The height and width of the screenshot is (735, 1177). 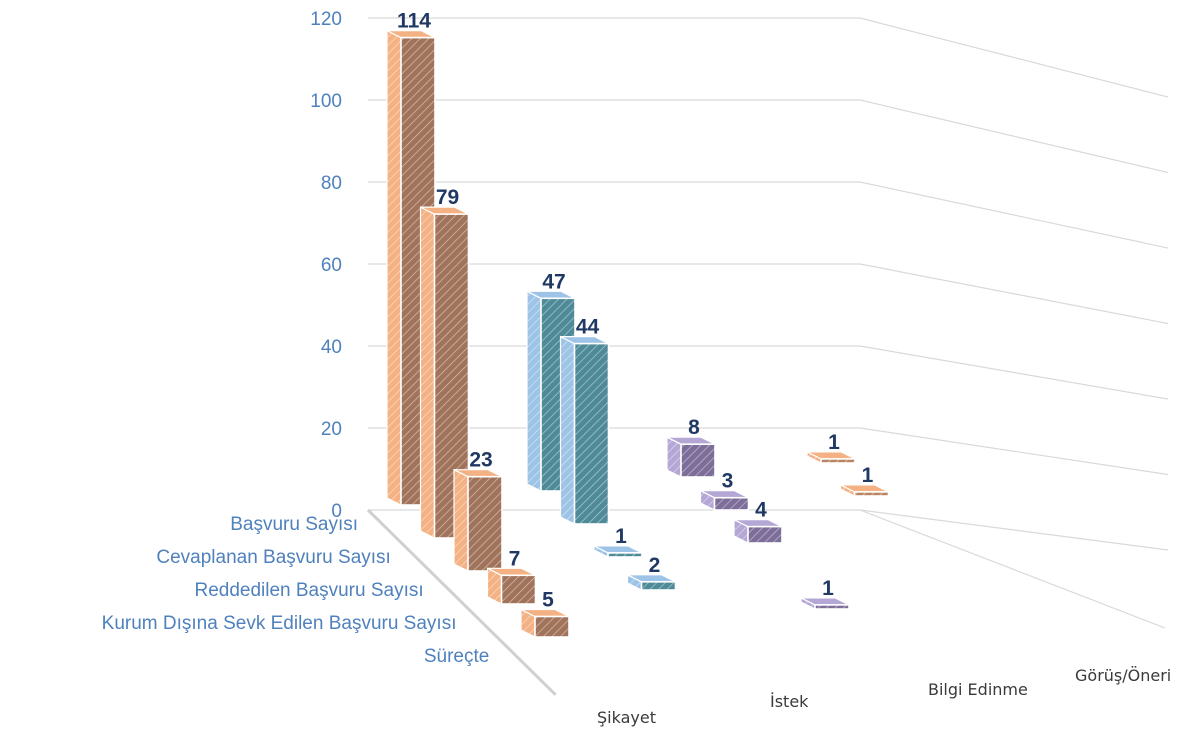 What do you see at coordinates (331, 347) in the screenshot?
I see `y-tick-label: 40` at bounding box center [331, 347].